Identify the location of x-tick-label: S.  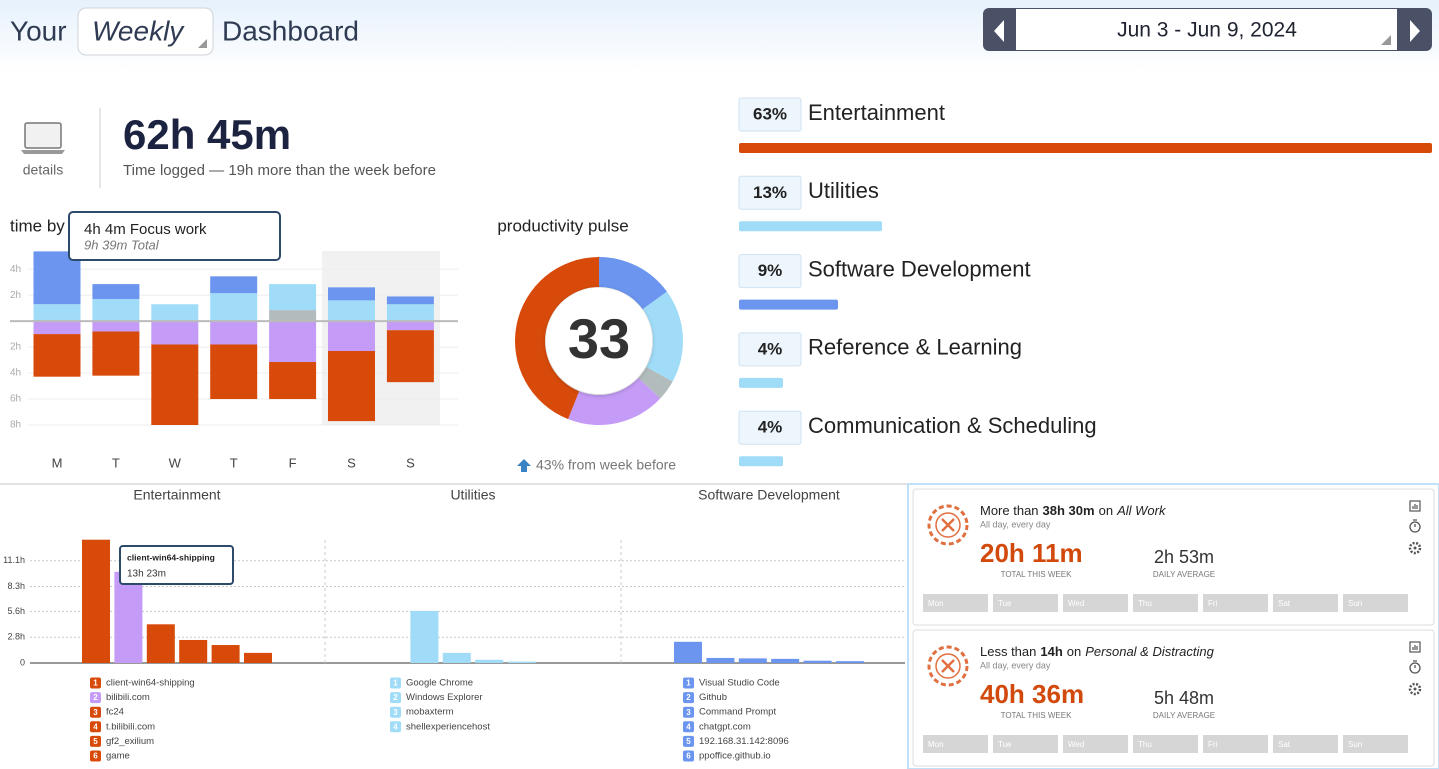
(410, 462).